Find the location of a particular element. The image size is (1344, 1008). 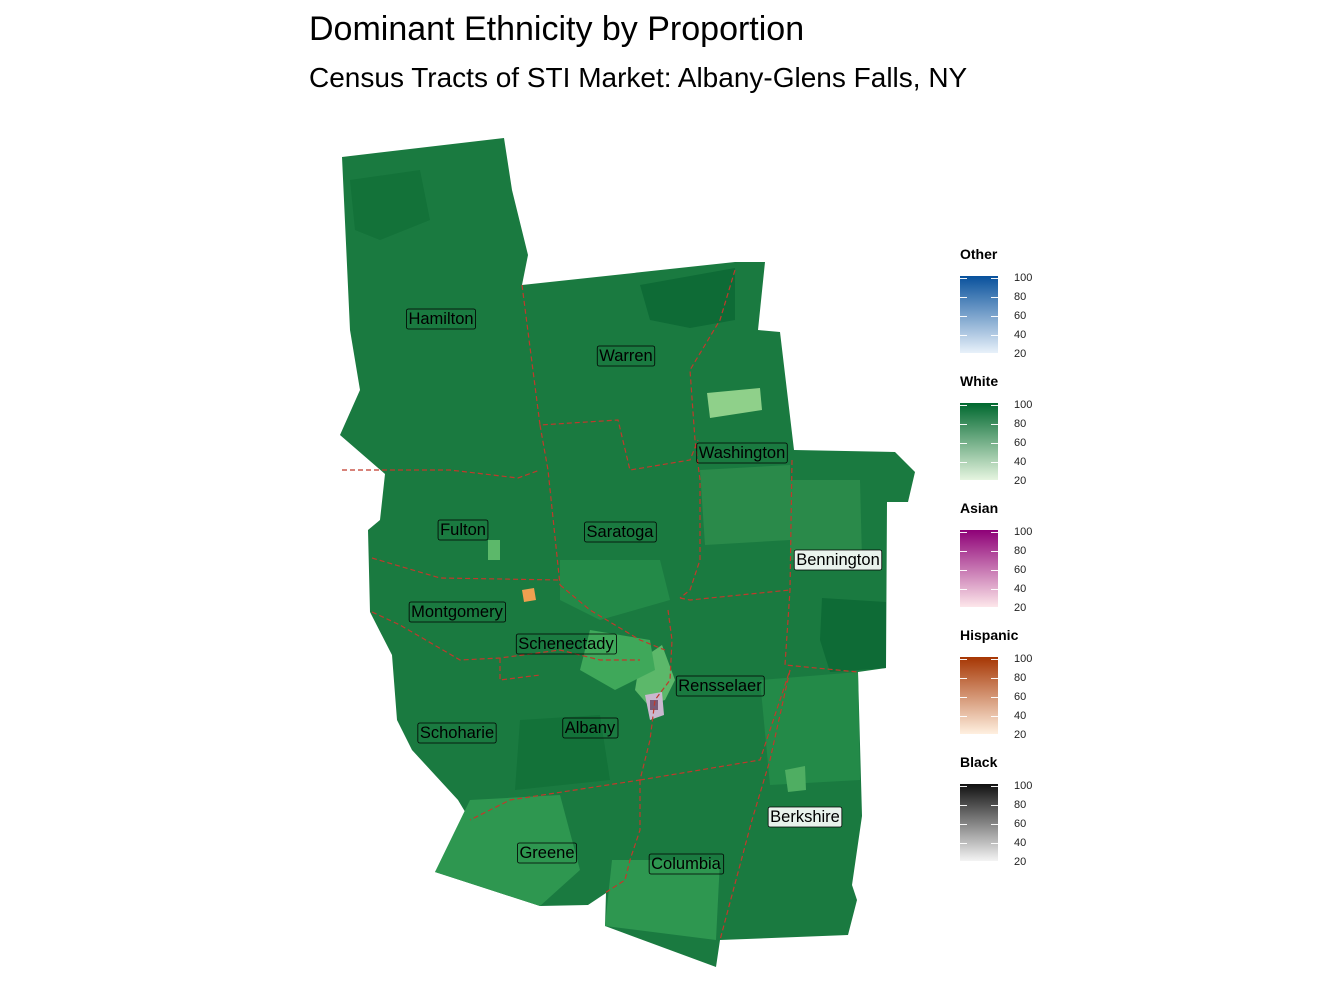

legend-other: Other 100 80 60 40 20 is located at coordinates (1020, 309).